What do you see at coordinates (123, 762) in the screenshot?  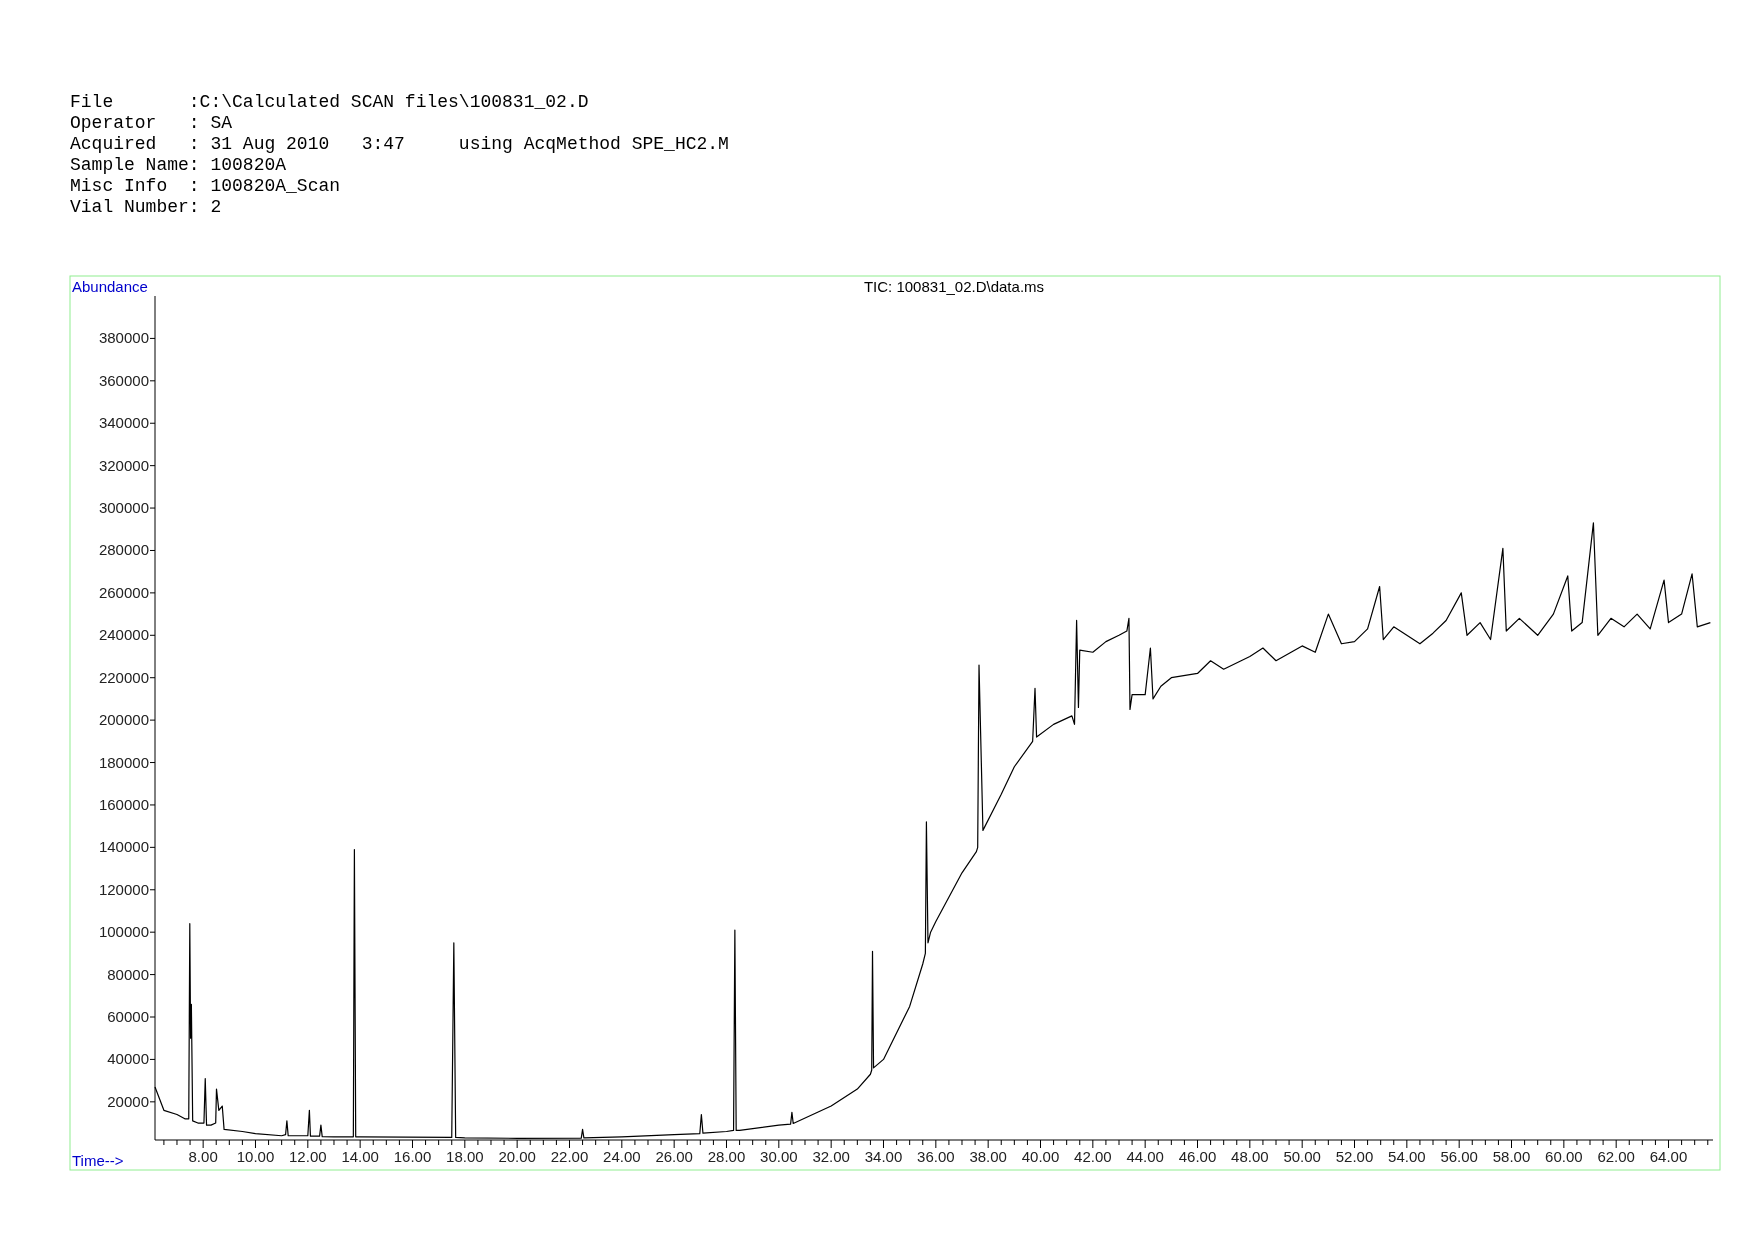 I see `y-tick-label: 180000` at bounding box center [123, 762].